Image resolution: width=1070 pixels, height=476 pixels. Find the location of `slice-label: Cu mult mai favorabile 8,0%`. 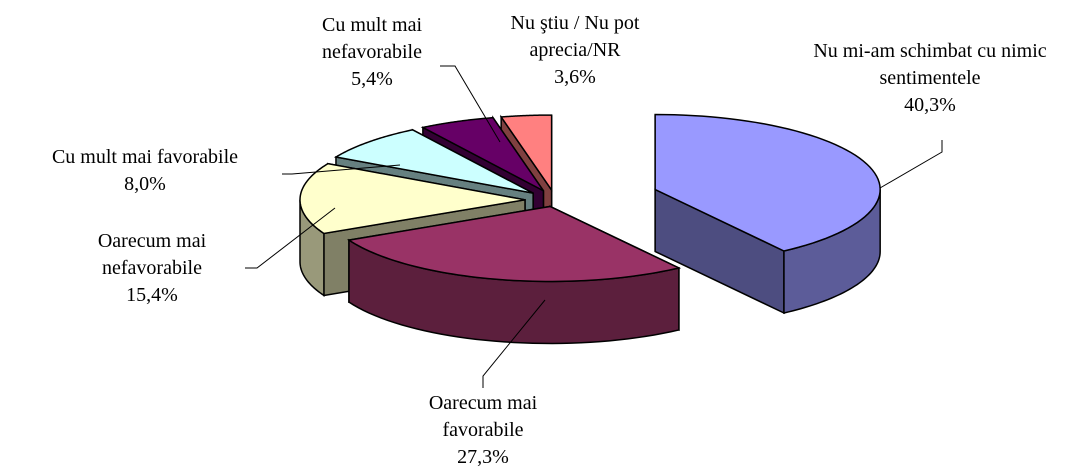

slice-label: Cu mult mai favorabile 8,0% is located at coordinates (145, 171).